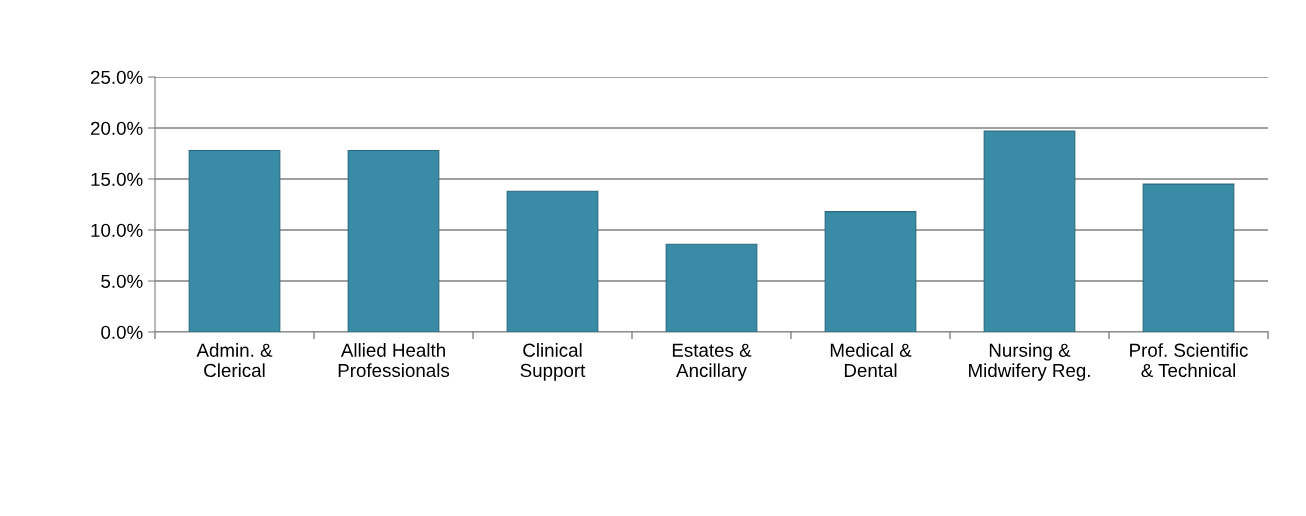 The image size is (1306, 516). I want to click on y-tick-label: 25.0%, so click(116, 77).